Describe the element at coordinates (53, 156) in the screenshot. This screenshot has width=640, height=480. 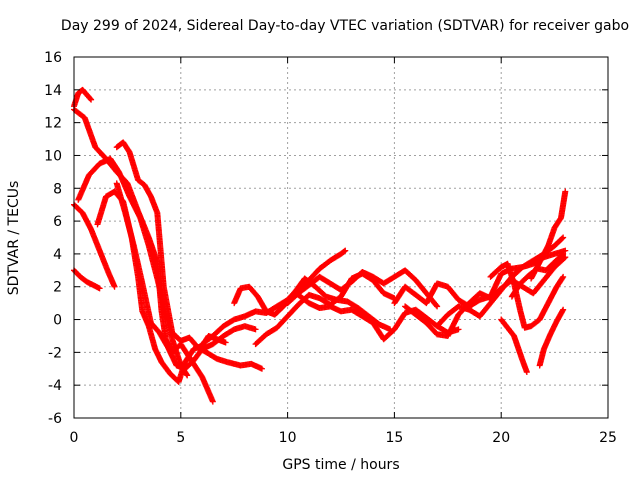
I see `y-tick-label: 10` at that location.